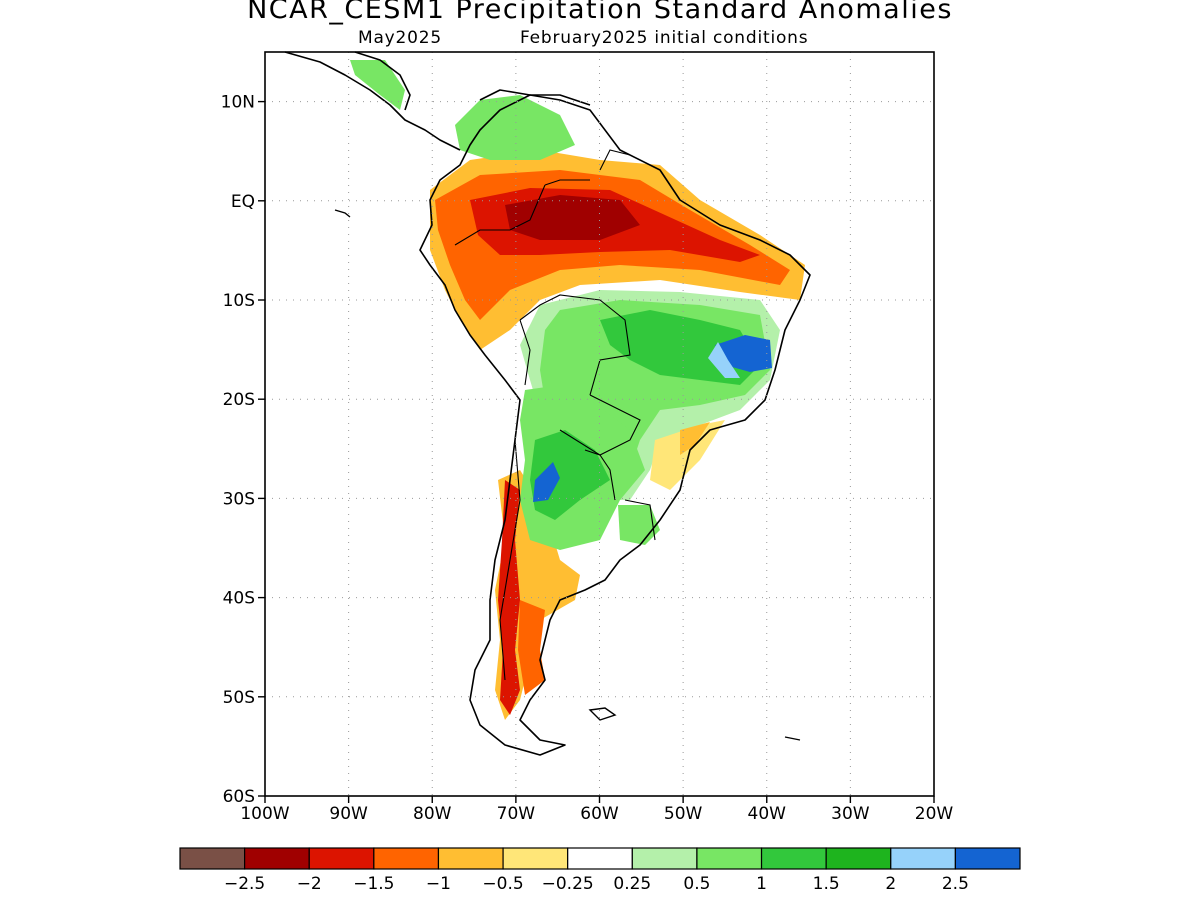 Image resolution: width=1200 pixels, height=900 pixels. What do you see at coordinates (826, 884) in the screenshot?
I see `colorbar-label: 1.5` at bounding box center [826, 884].